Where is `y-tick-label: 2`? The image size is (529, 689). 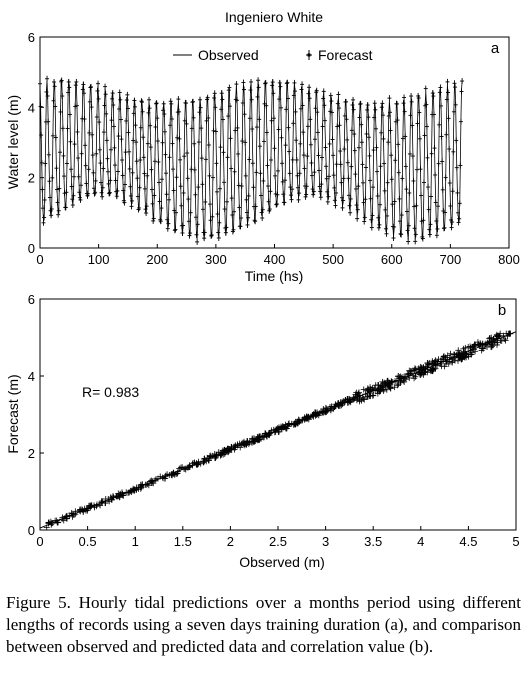
y-tick-label: 2 is located at coordinates (31, 453).